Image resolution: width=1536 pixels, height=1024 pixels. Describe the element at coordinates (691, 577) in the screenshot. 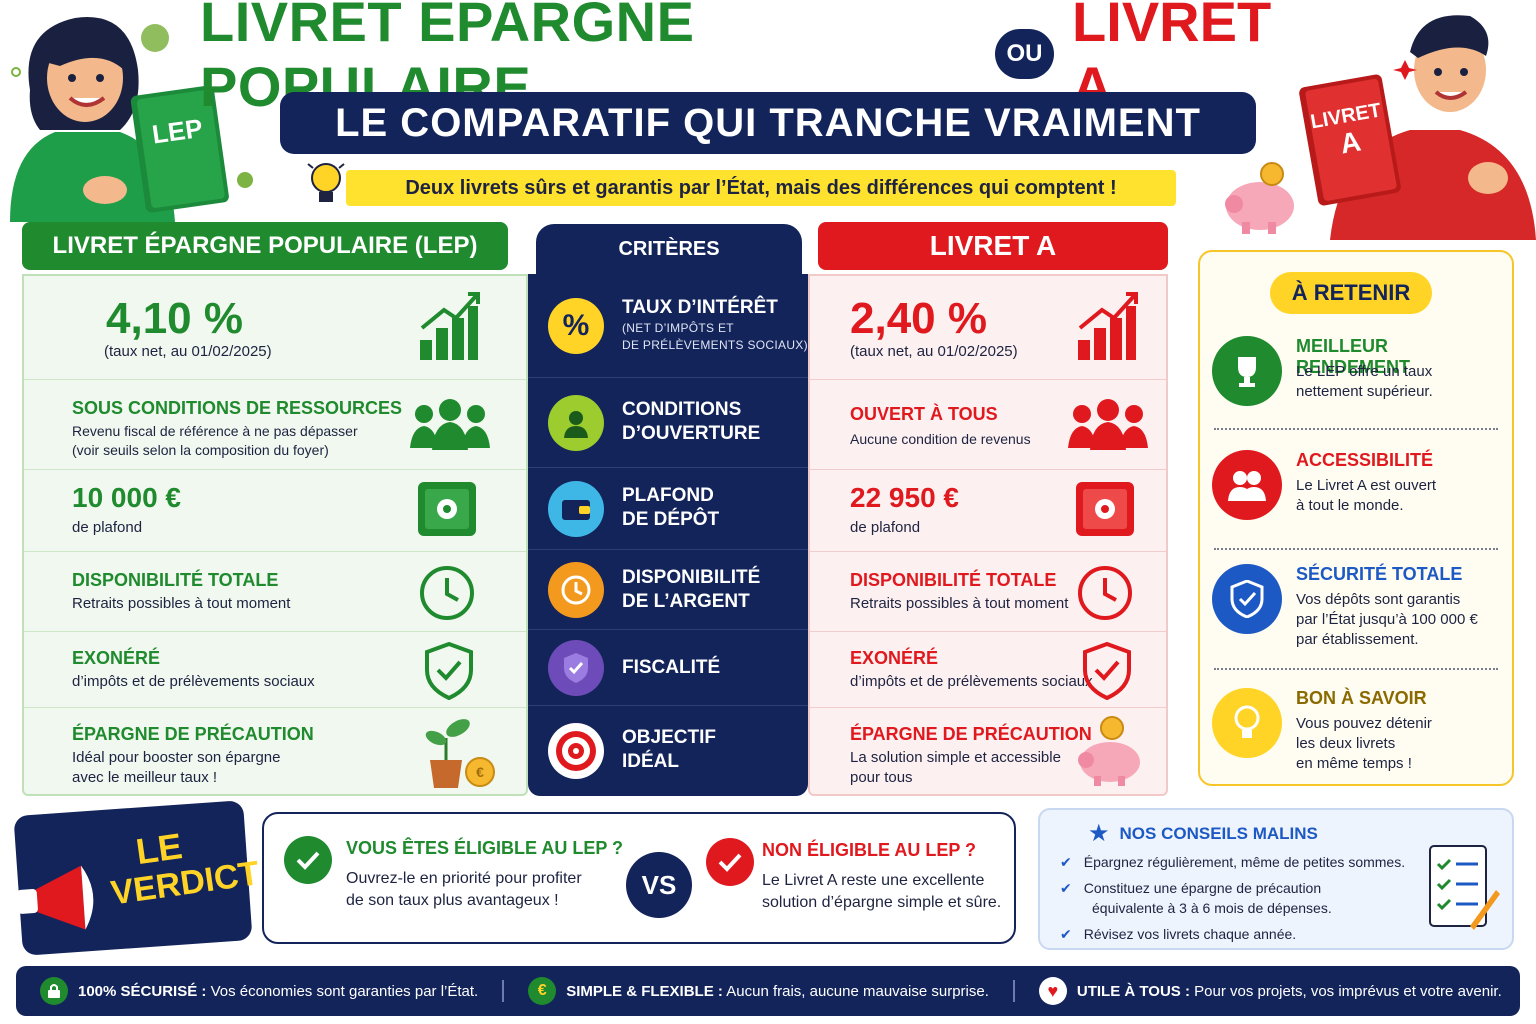

I see `critere-dispo-1: DISPONIBILITÉ` at that location.